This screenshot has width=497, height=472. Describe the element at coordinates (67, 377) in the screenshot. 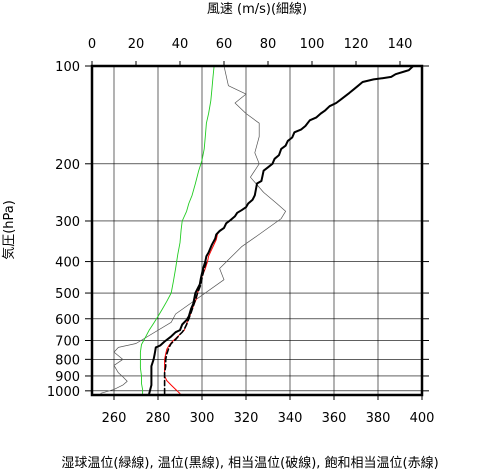

I see `y-tick-label-900: 900` at that location.